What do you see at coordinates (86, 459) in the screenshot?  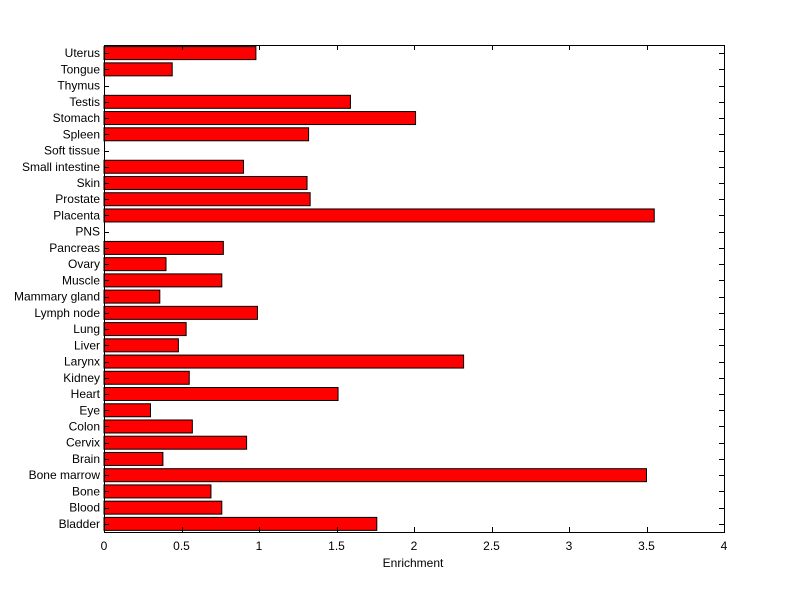 I see `y-tick-label: Brain` at bounding box center [86, 459].